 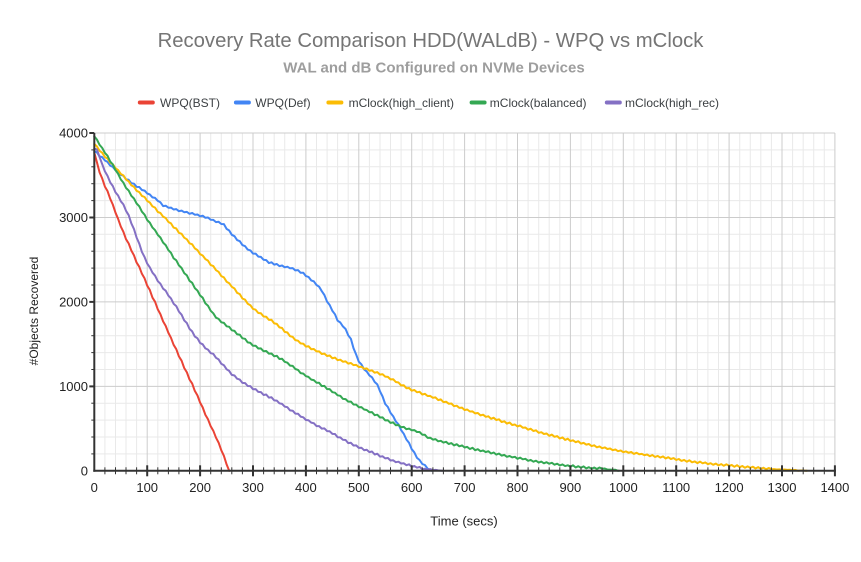 I want to click on svg-text: 100, so click(x=147, y=487).